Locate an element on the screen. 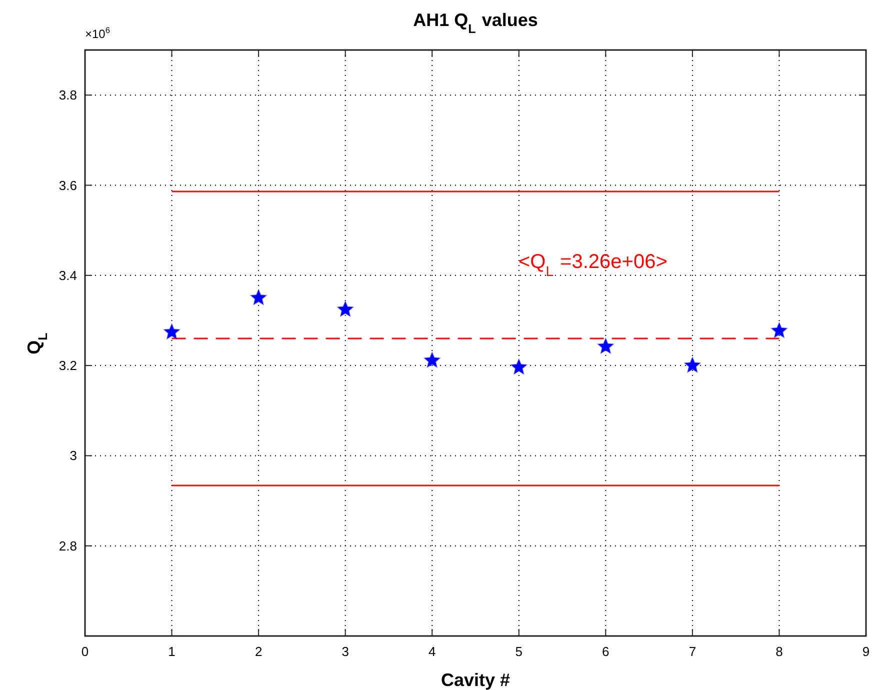  x-tick-label: 9 is located at coordinates (866, 651).